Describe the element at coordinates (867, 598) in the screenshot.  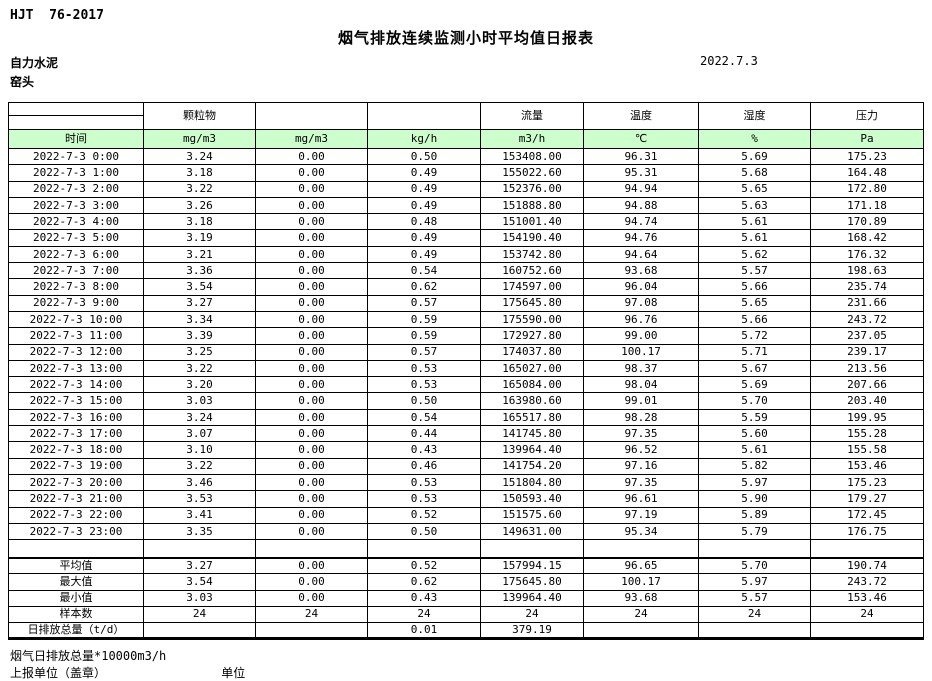
I see `summary-value-cell: 153.46` at that location.